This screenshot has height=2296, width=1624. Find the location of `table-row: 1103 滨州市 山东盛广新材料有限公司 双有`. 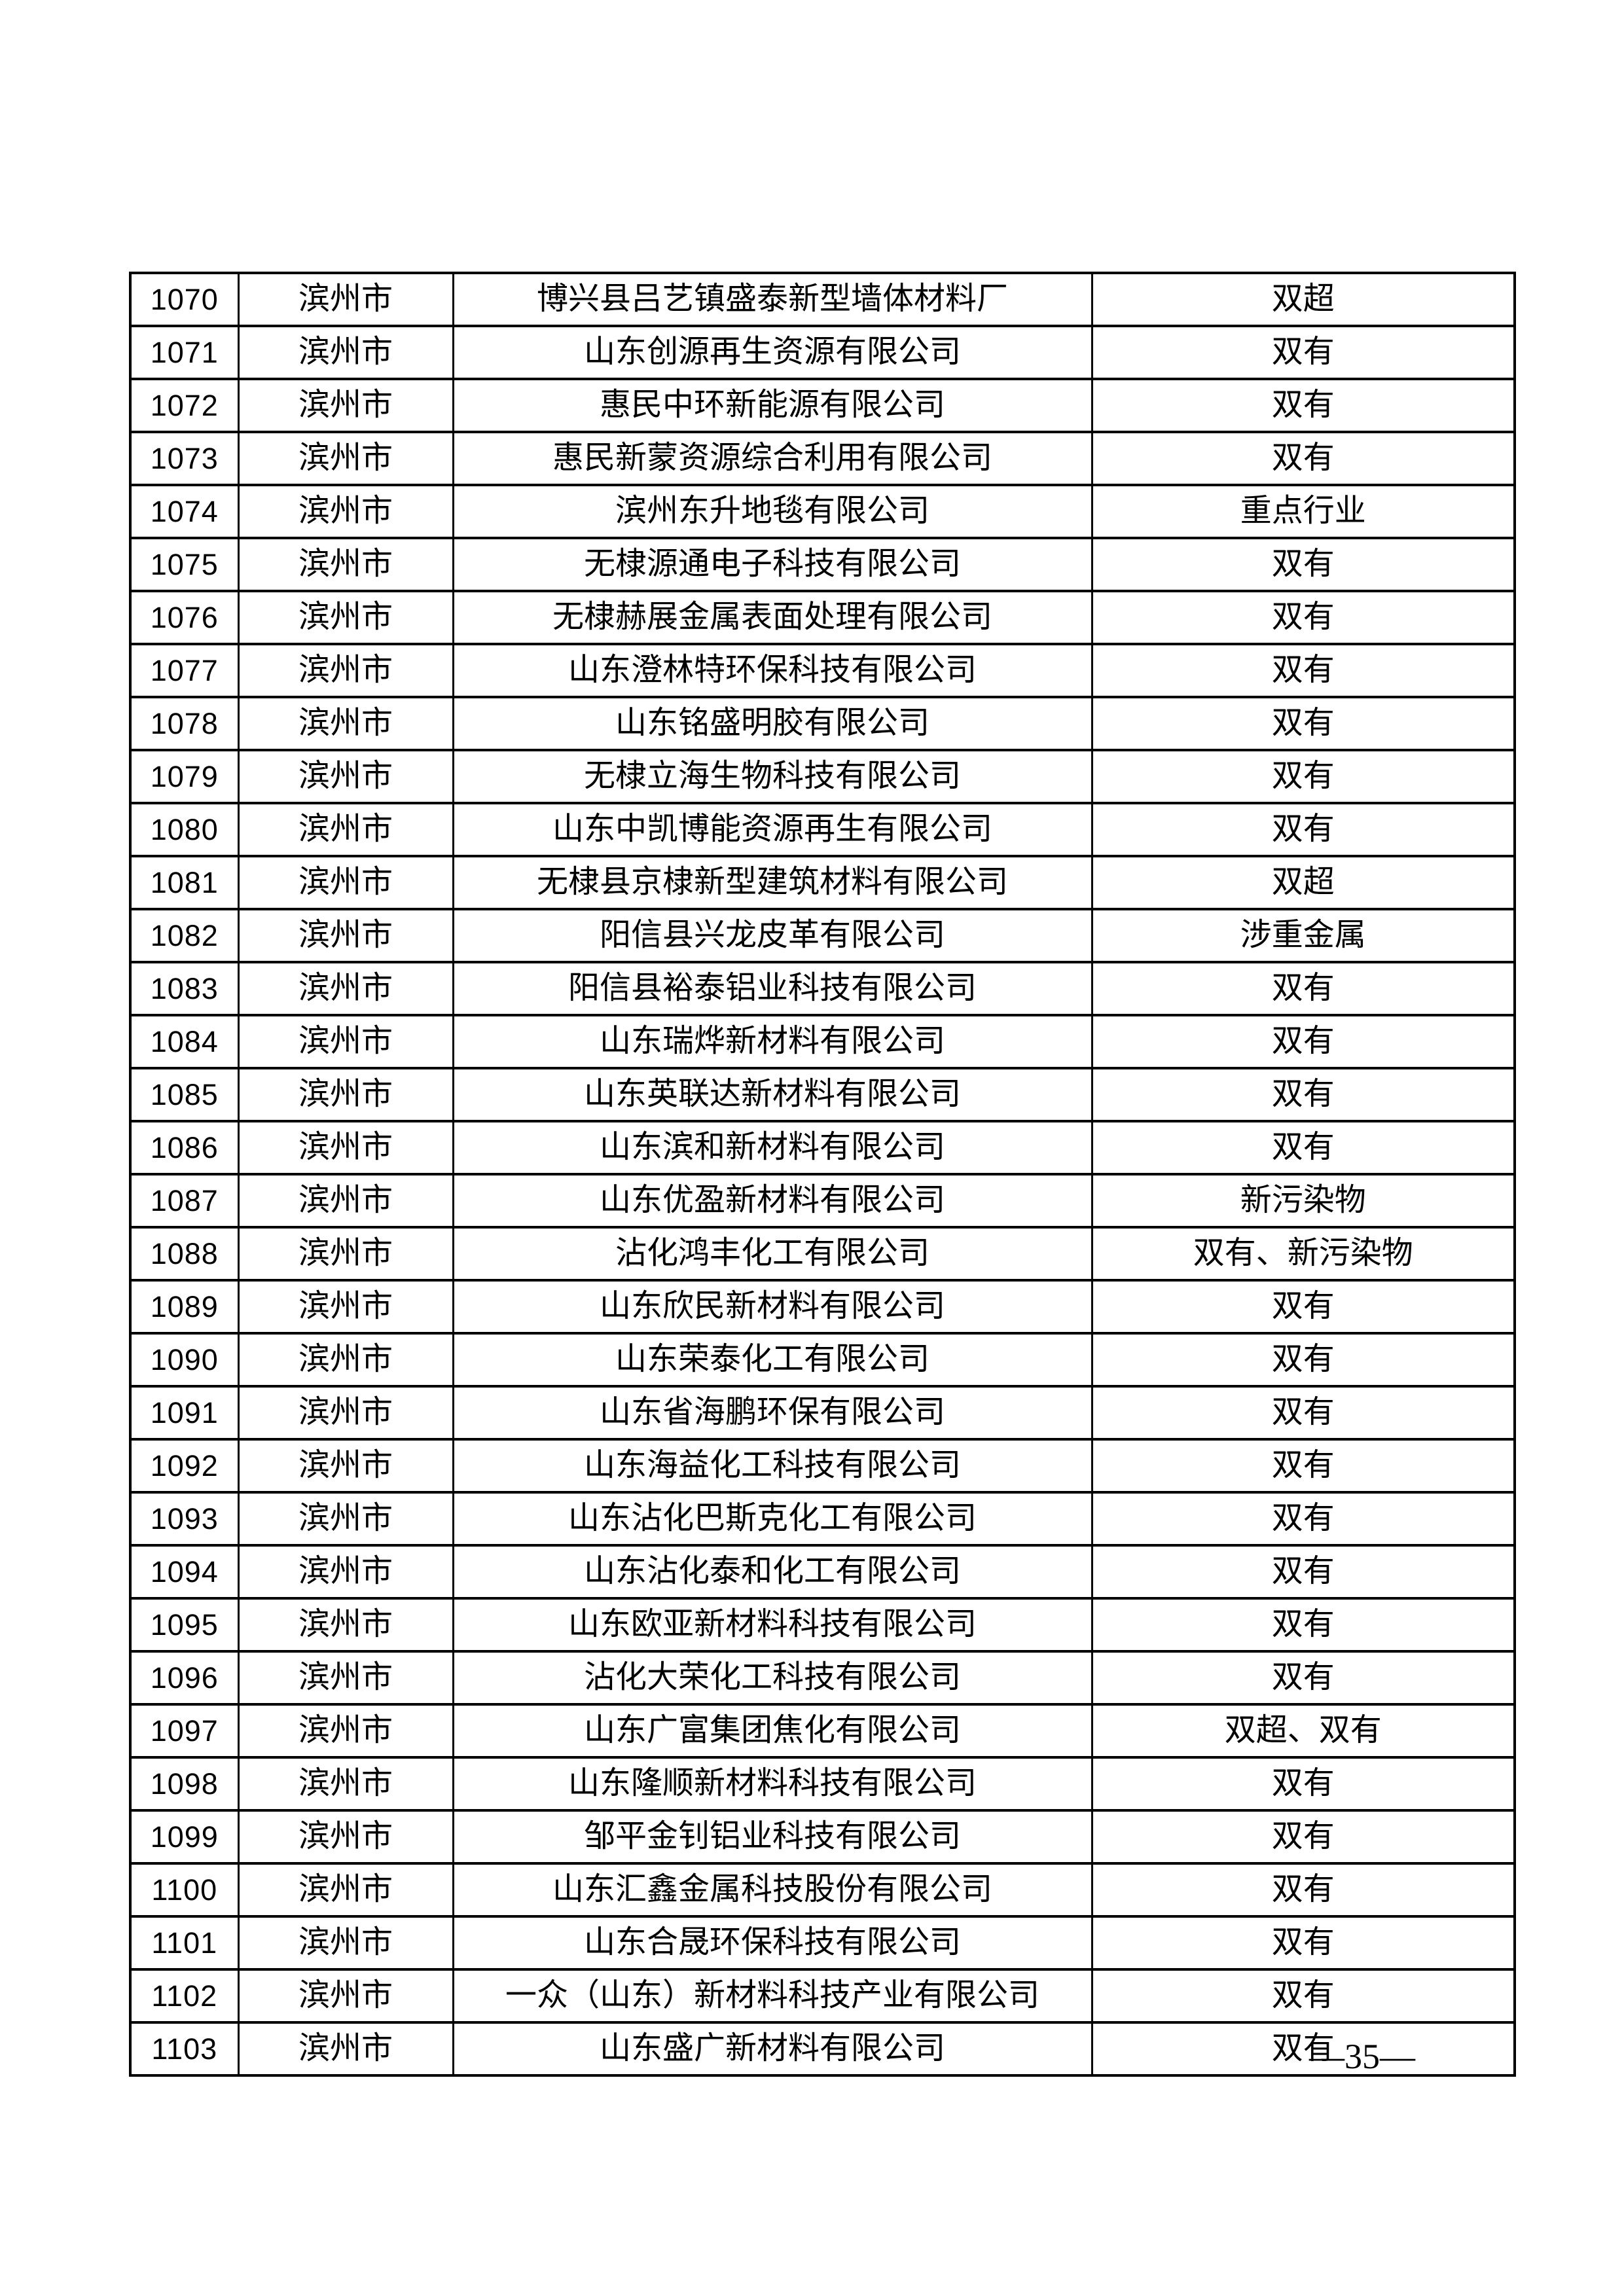

table-row: 1103 滨州市 山东盛广新材料有限公司 双有 is located at coordinates (822, 2049).